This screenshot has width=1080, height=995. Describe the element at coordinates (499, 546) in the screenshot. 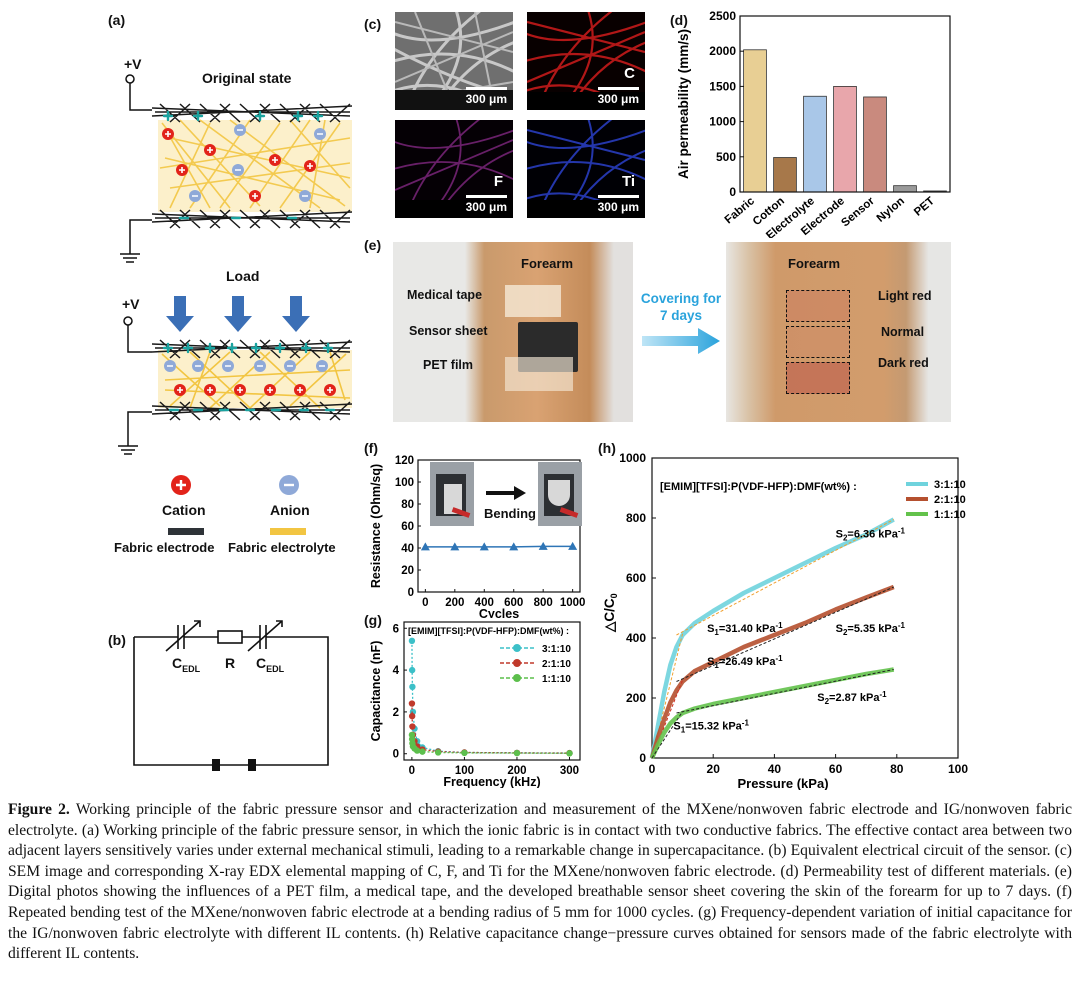

I see `series-line` at that location.